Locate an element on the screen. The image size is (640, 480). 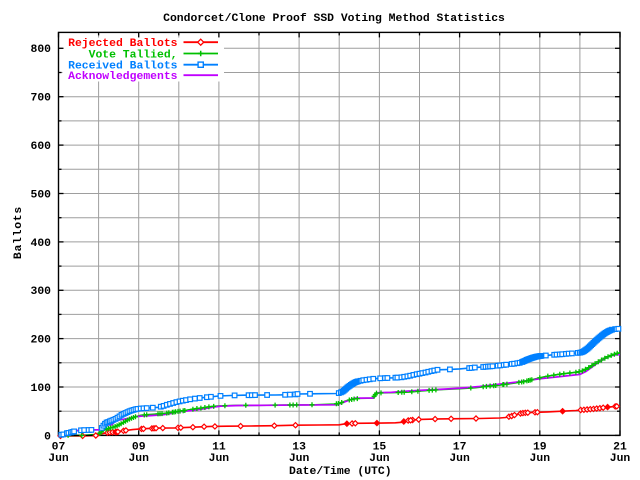
svg-text: Ballots is located at coordinates (19, 232).